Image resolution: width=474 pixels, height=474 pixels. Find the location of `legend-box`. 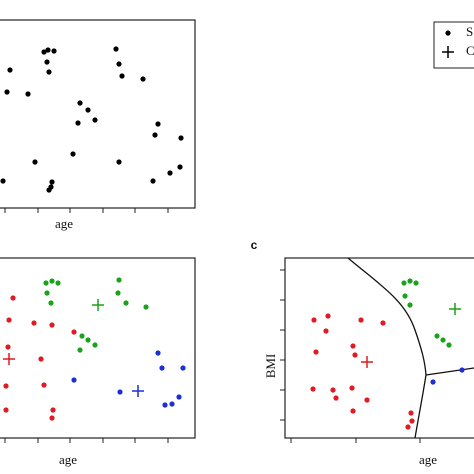

legend-box is located at coordinates (453, 45).